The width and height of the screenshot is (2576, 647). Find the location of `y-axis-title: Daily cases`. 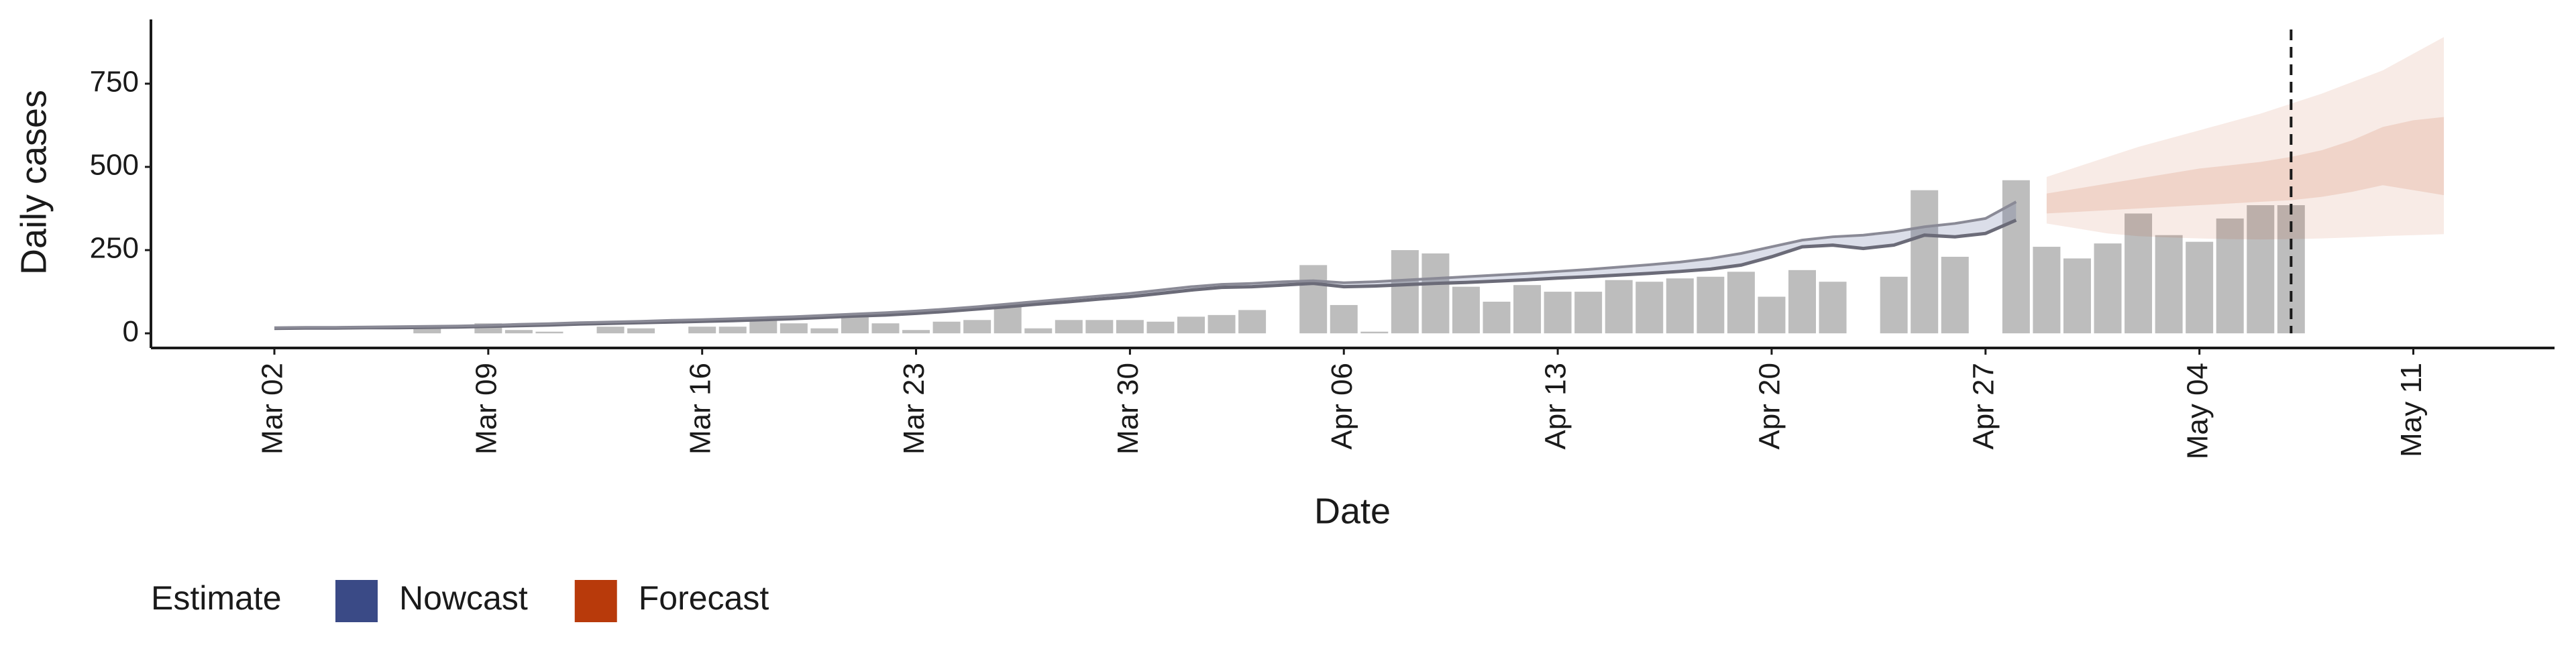

y-axis-title: Daily cases is located at coordinates (33, 182).